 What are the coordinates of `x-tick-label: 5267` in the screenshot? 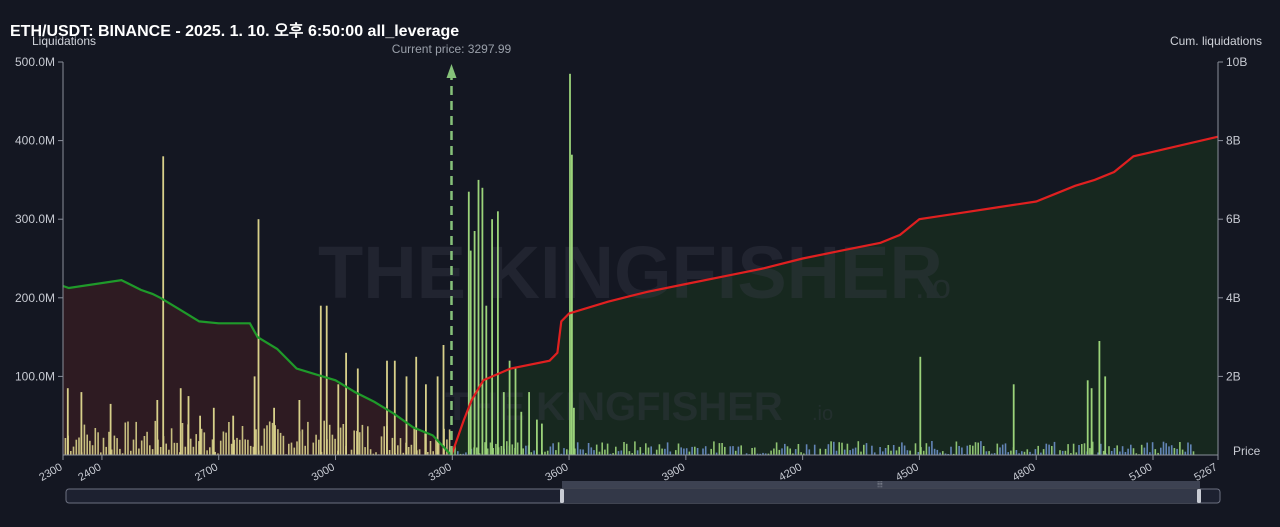 It's located at (1205, 472).